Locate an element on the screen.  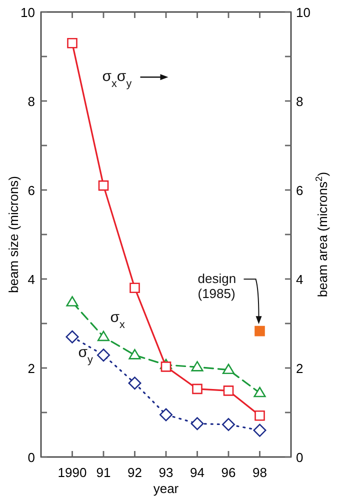
y-tick-label: 8 is located at coordinates (31, 101).